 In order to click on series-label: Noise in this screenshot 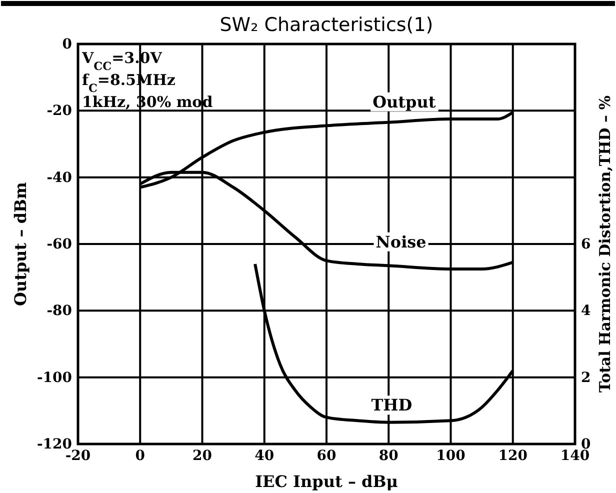, I will do `click(401, 242)`.